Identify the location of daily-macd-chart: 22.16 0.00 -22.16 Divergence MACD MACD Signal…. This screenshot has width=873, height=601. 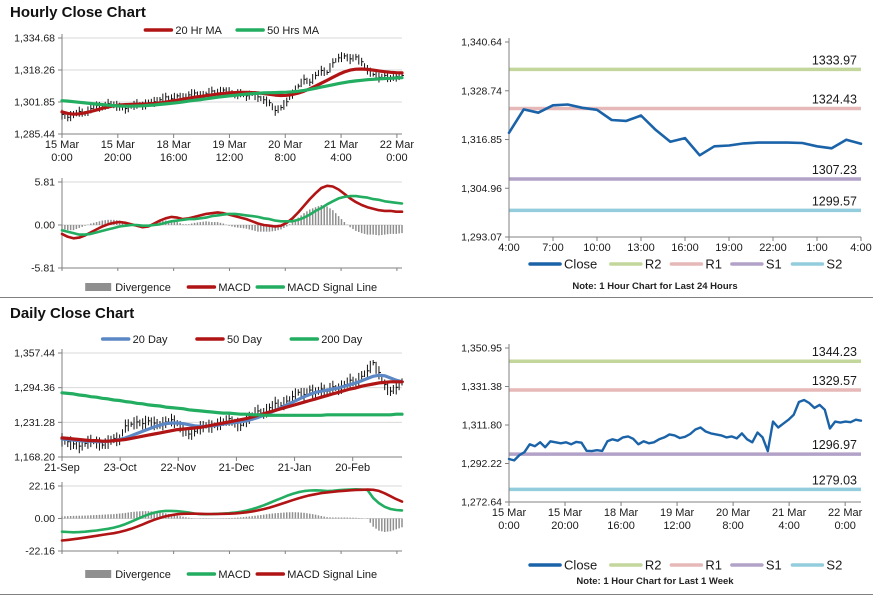
(214, 531).